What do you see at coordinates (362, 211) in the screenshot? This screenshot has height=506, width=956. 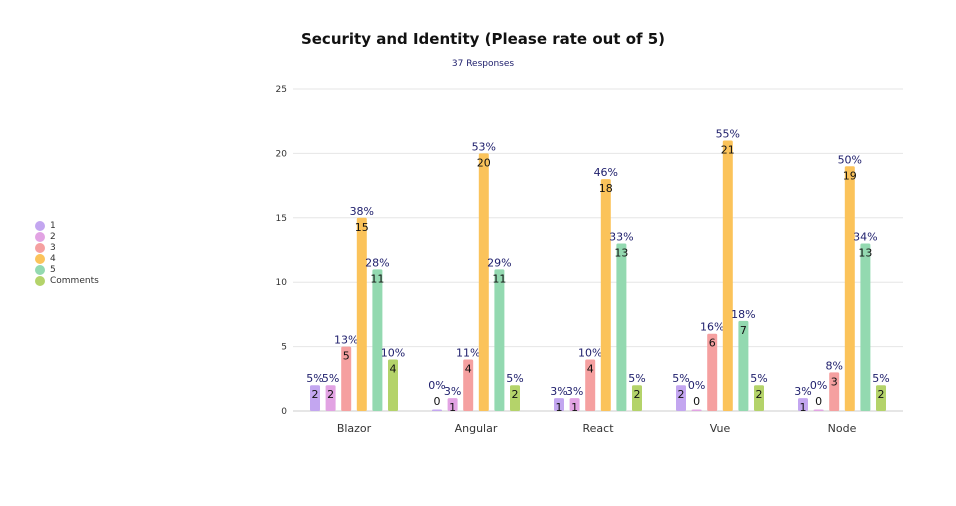 I see `bar-percent-label: 38%` at bounding box center [362, 211].